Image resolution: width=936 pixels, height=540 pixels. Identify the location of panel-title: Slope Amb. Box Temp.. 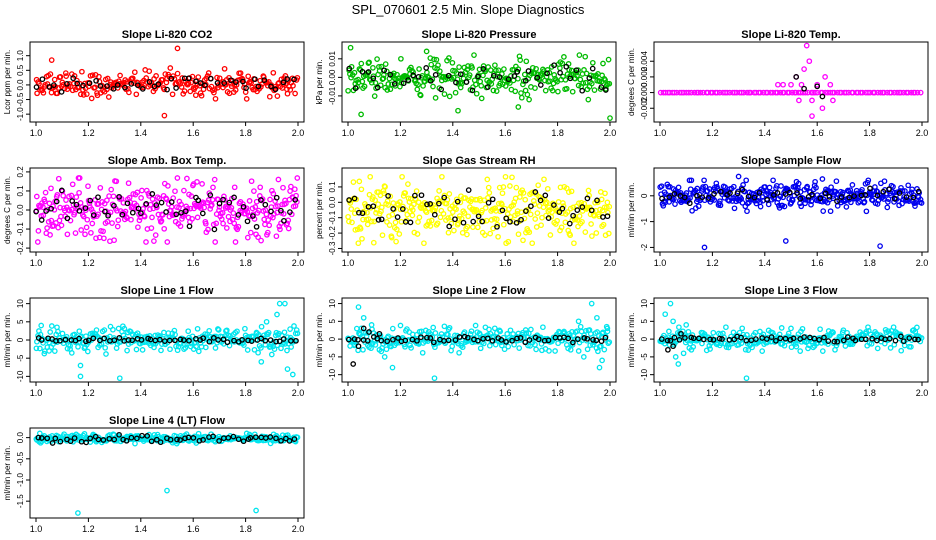
(167, 161).